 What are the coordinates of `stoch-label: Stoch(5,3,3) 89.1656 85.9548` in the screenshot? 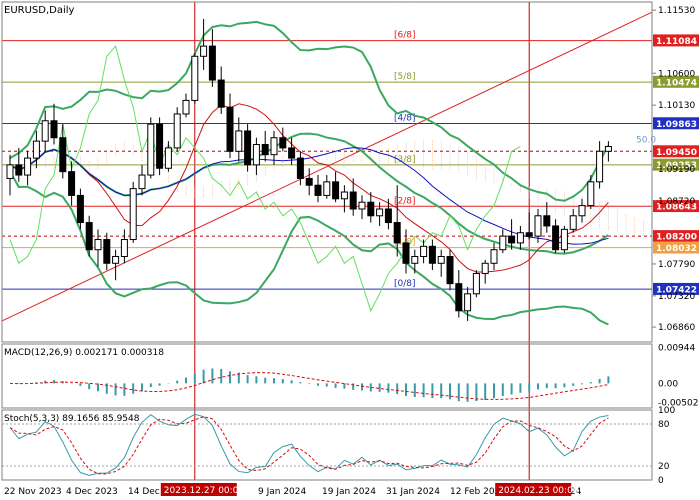 It's located at (72, 419).